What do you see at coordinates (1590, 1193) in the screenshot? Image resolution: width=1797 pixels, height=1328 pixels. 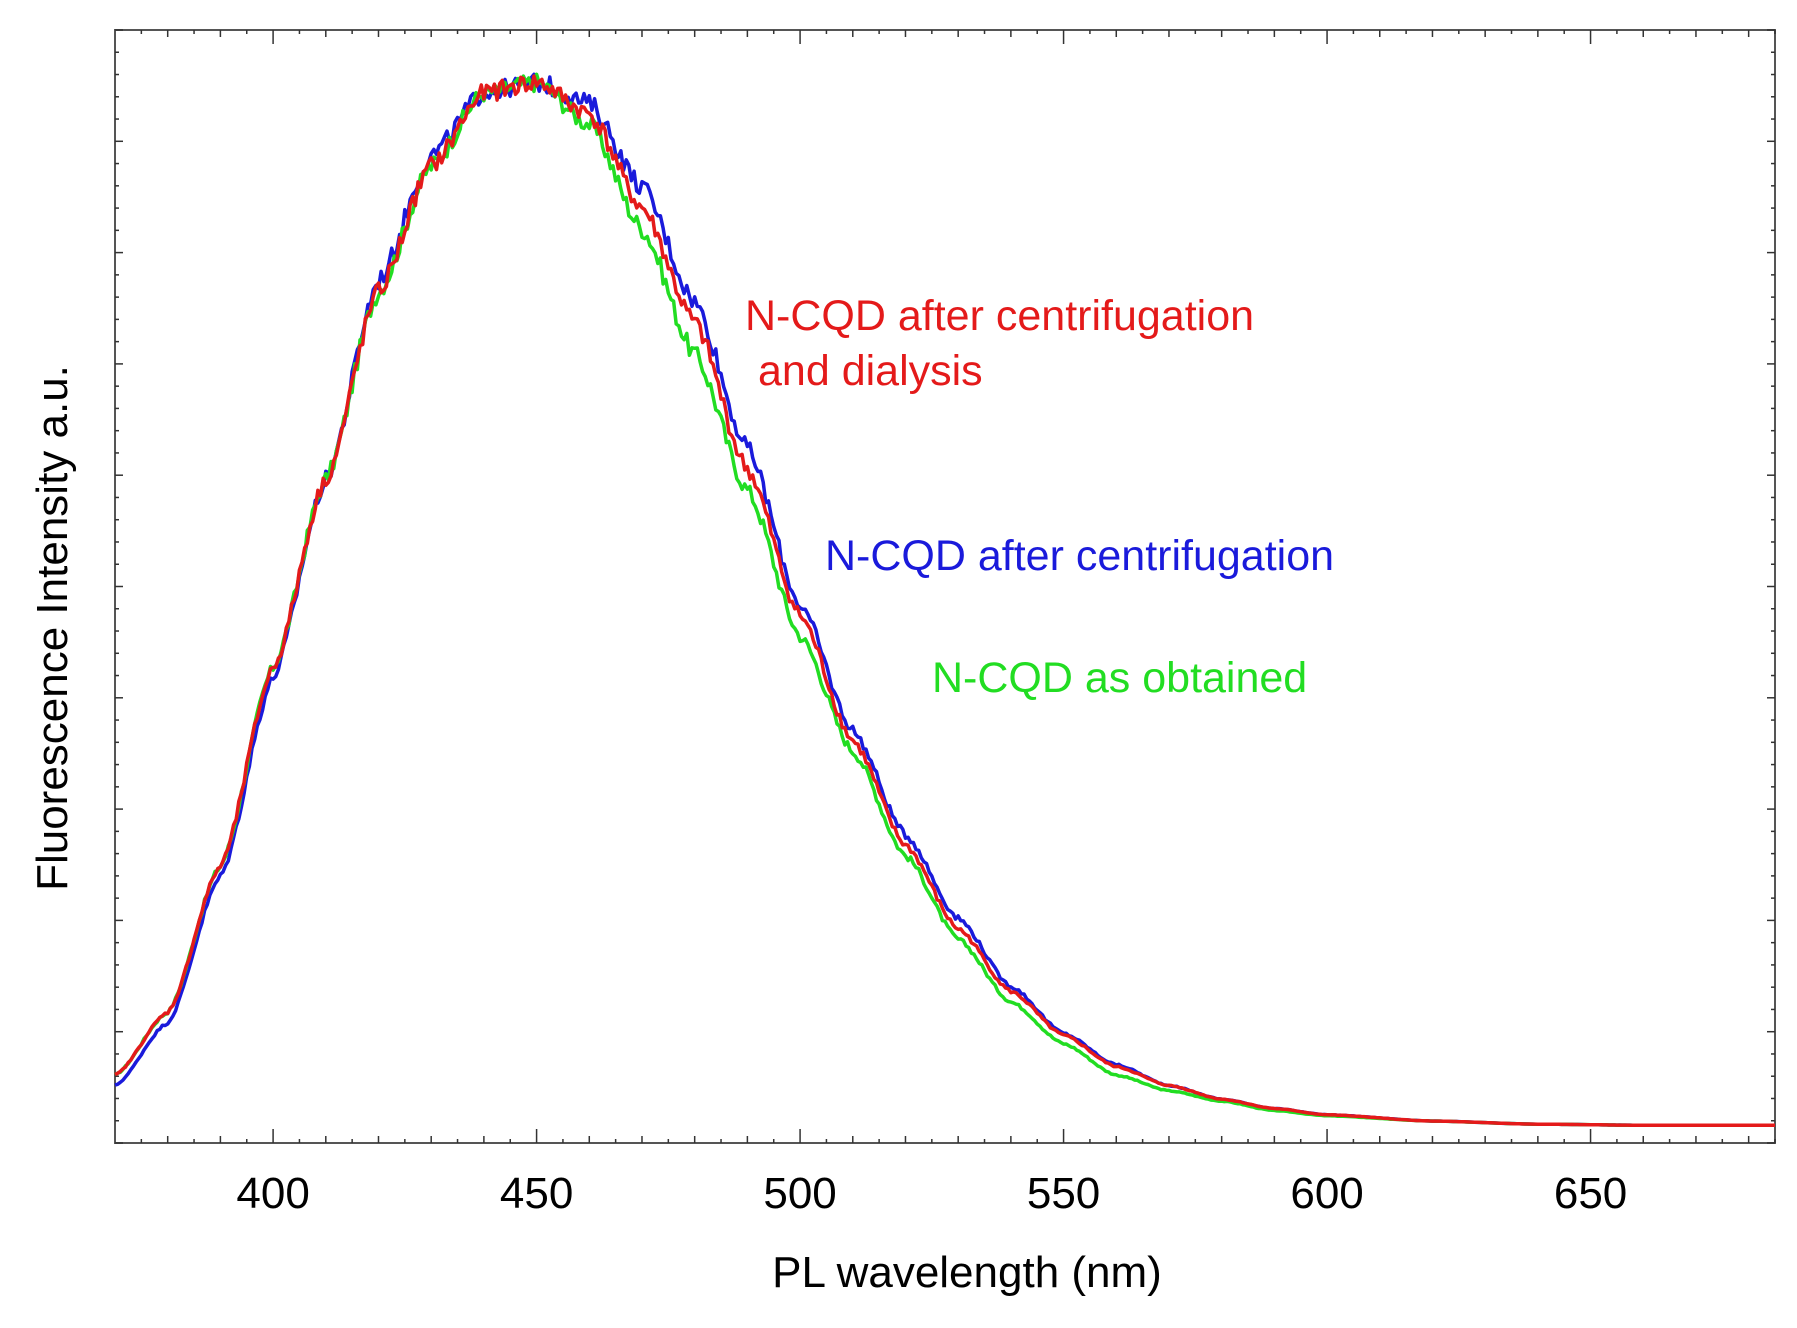 I see `x-tick-label: 650` at bounding box center [1590, 1193].